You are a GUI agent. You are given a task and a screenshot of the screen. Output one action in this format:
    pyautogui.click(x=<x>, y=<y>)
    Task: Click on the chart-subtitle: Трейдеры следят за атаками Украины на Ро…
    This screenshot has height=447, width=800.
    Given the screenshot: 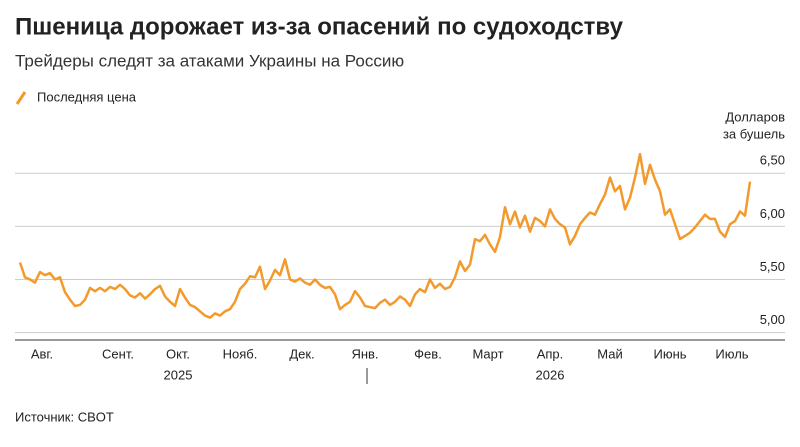 What is the action you would take?
    pyautogui.click(x=209, y=60)
    